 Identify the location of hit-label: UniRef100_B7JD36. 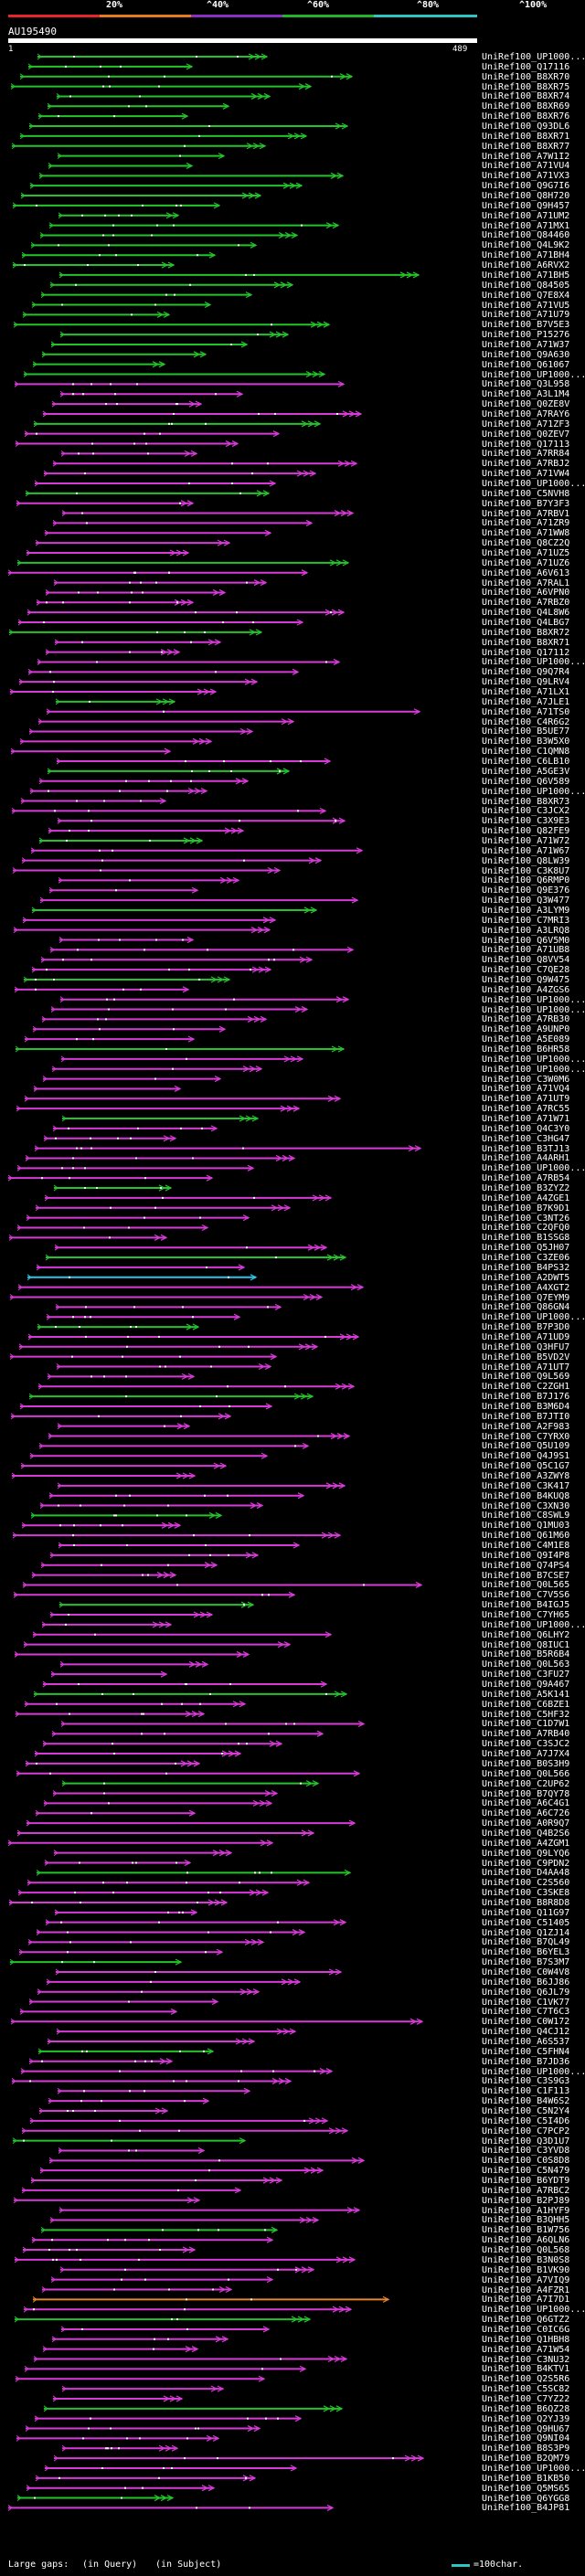
(526, 2061).